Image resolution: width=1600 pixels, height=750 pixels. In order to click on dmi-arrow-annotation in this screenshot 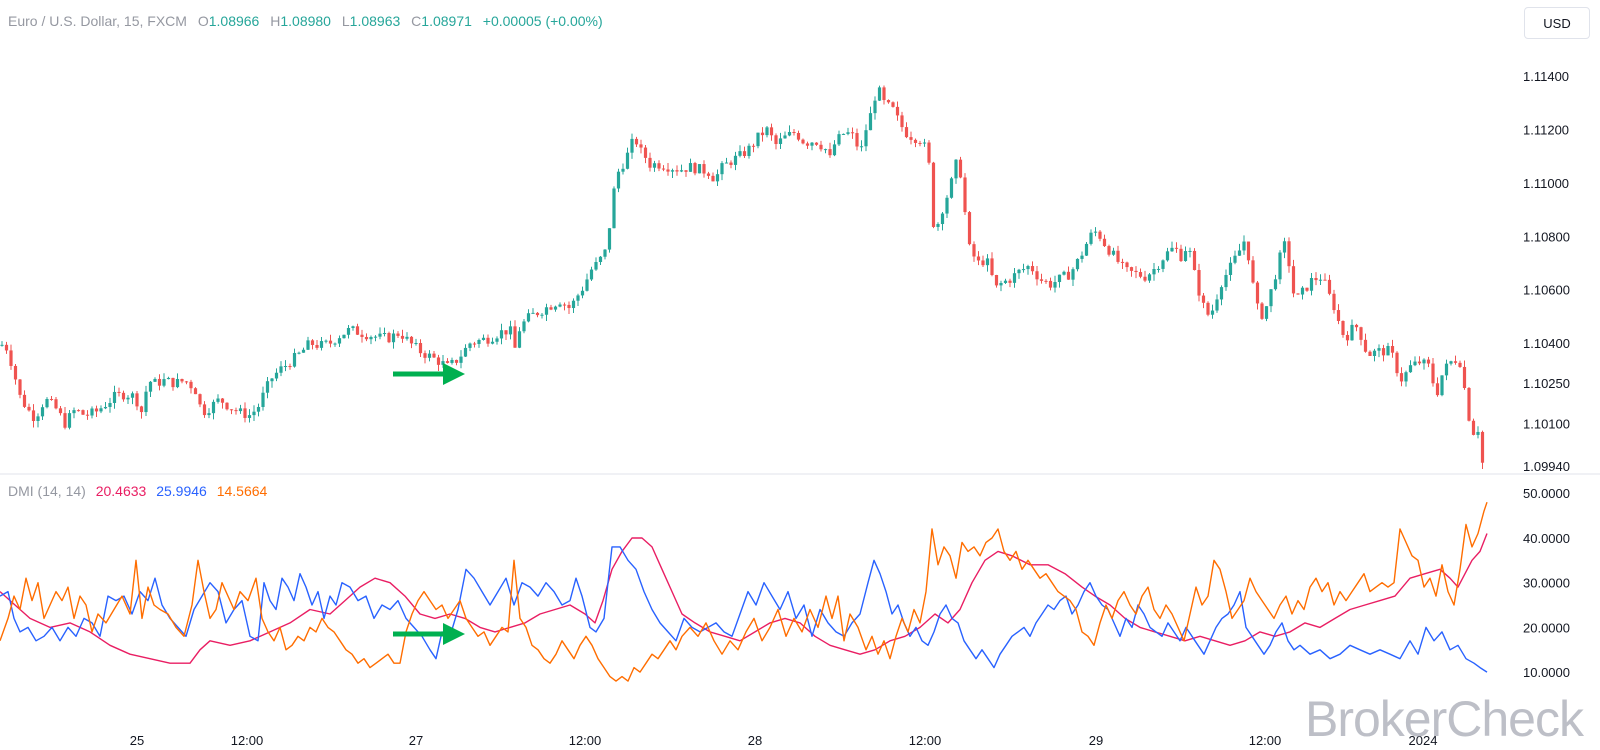, I will do `click(429, 634)`.